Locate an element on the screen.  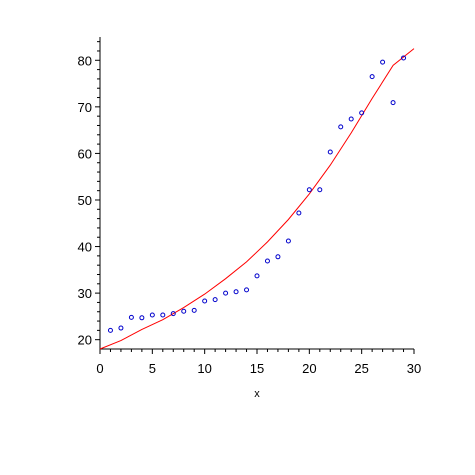
y-tick-label: 50 is located at coordinates (85, 200).